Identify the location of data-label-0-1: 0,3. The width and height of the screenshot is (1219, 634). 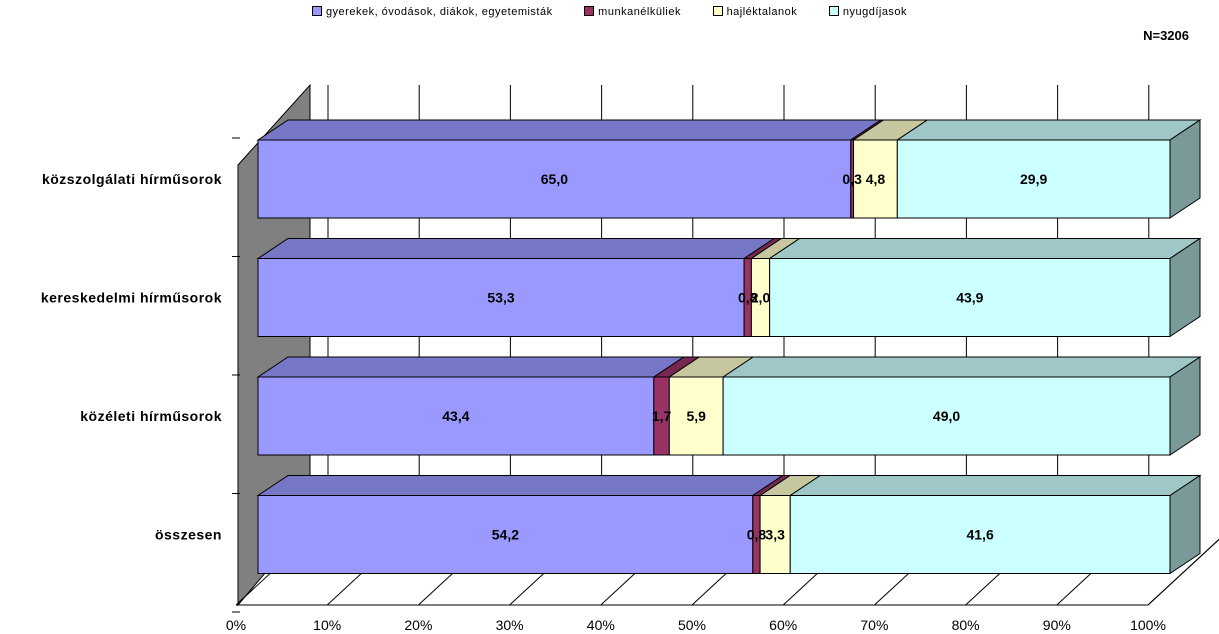
(852, 179).